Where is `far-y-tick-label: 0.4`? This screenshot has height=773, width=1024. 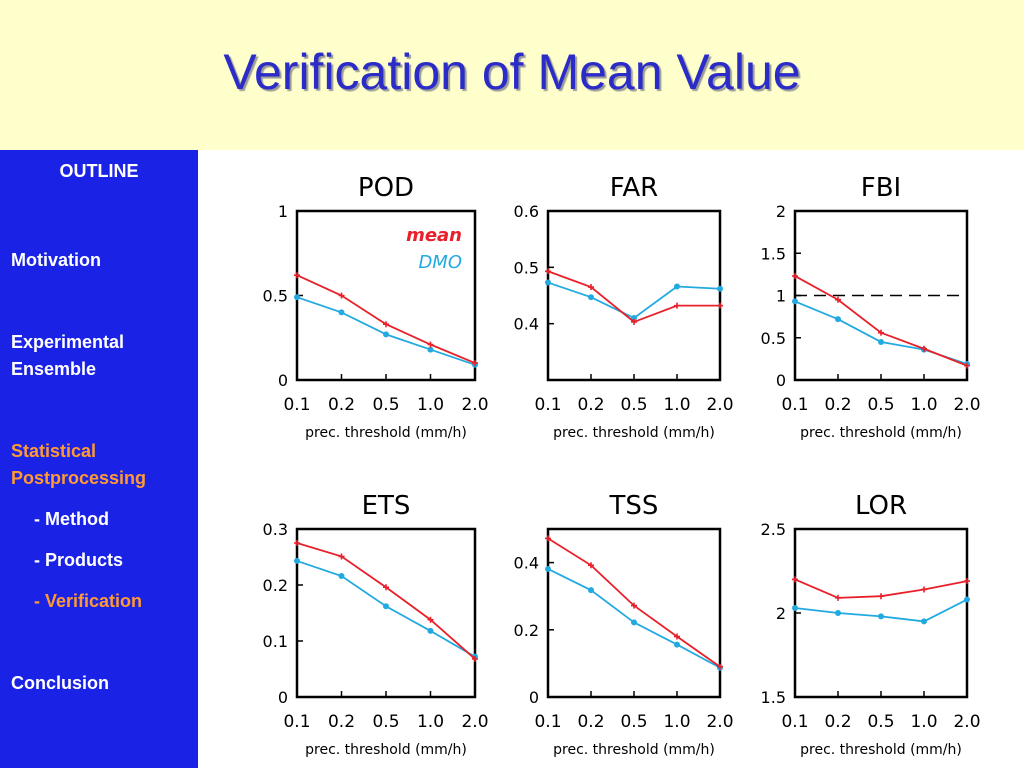
far-y-tick-label: 0.4 is located at coordinates (526, 324).